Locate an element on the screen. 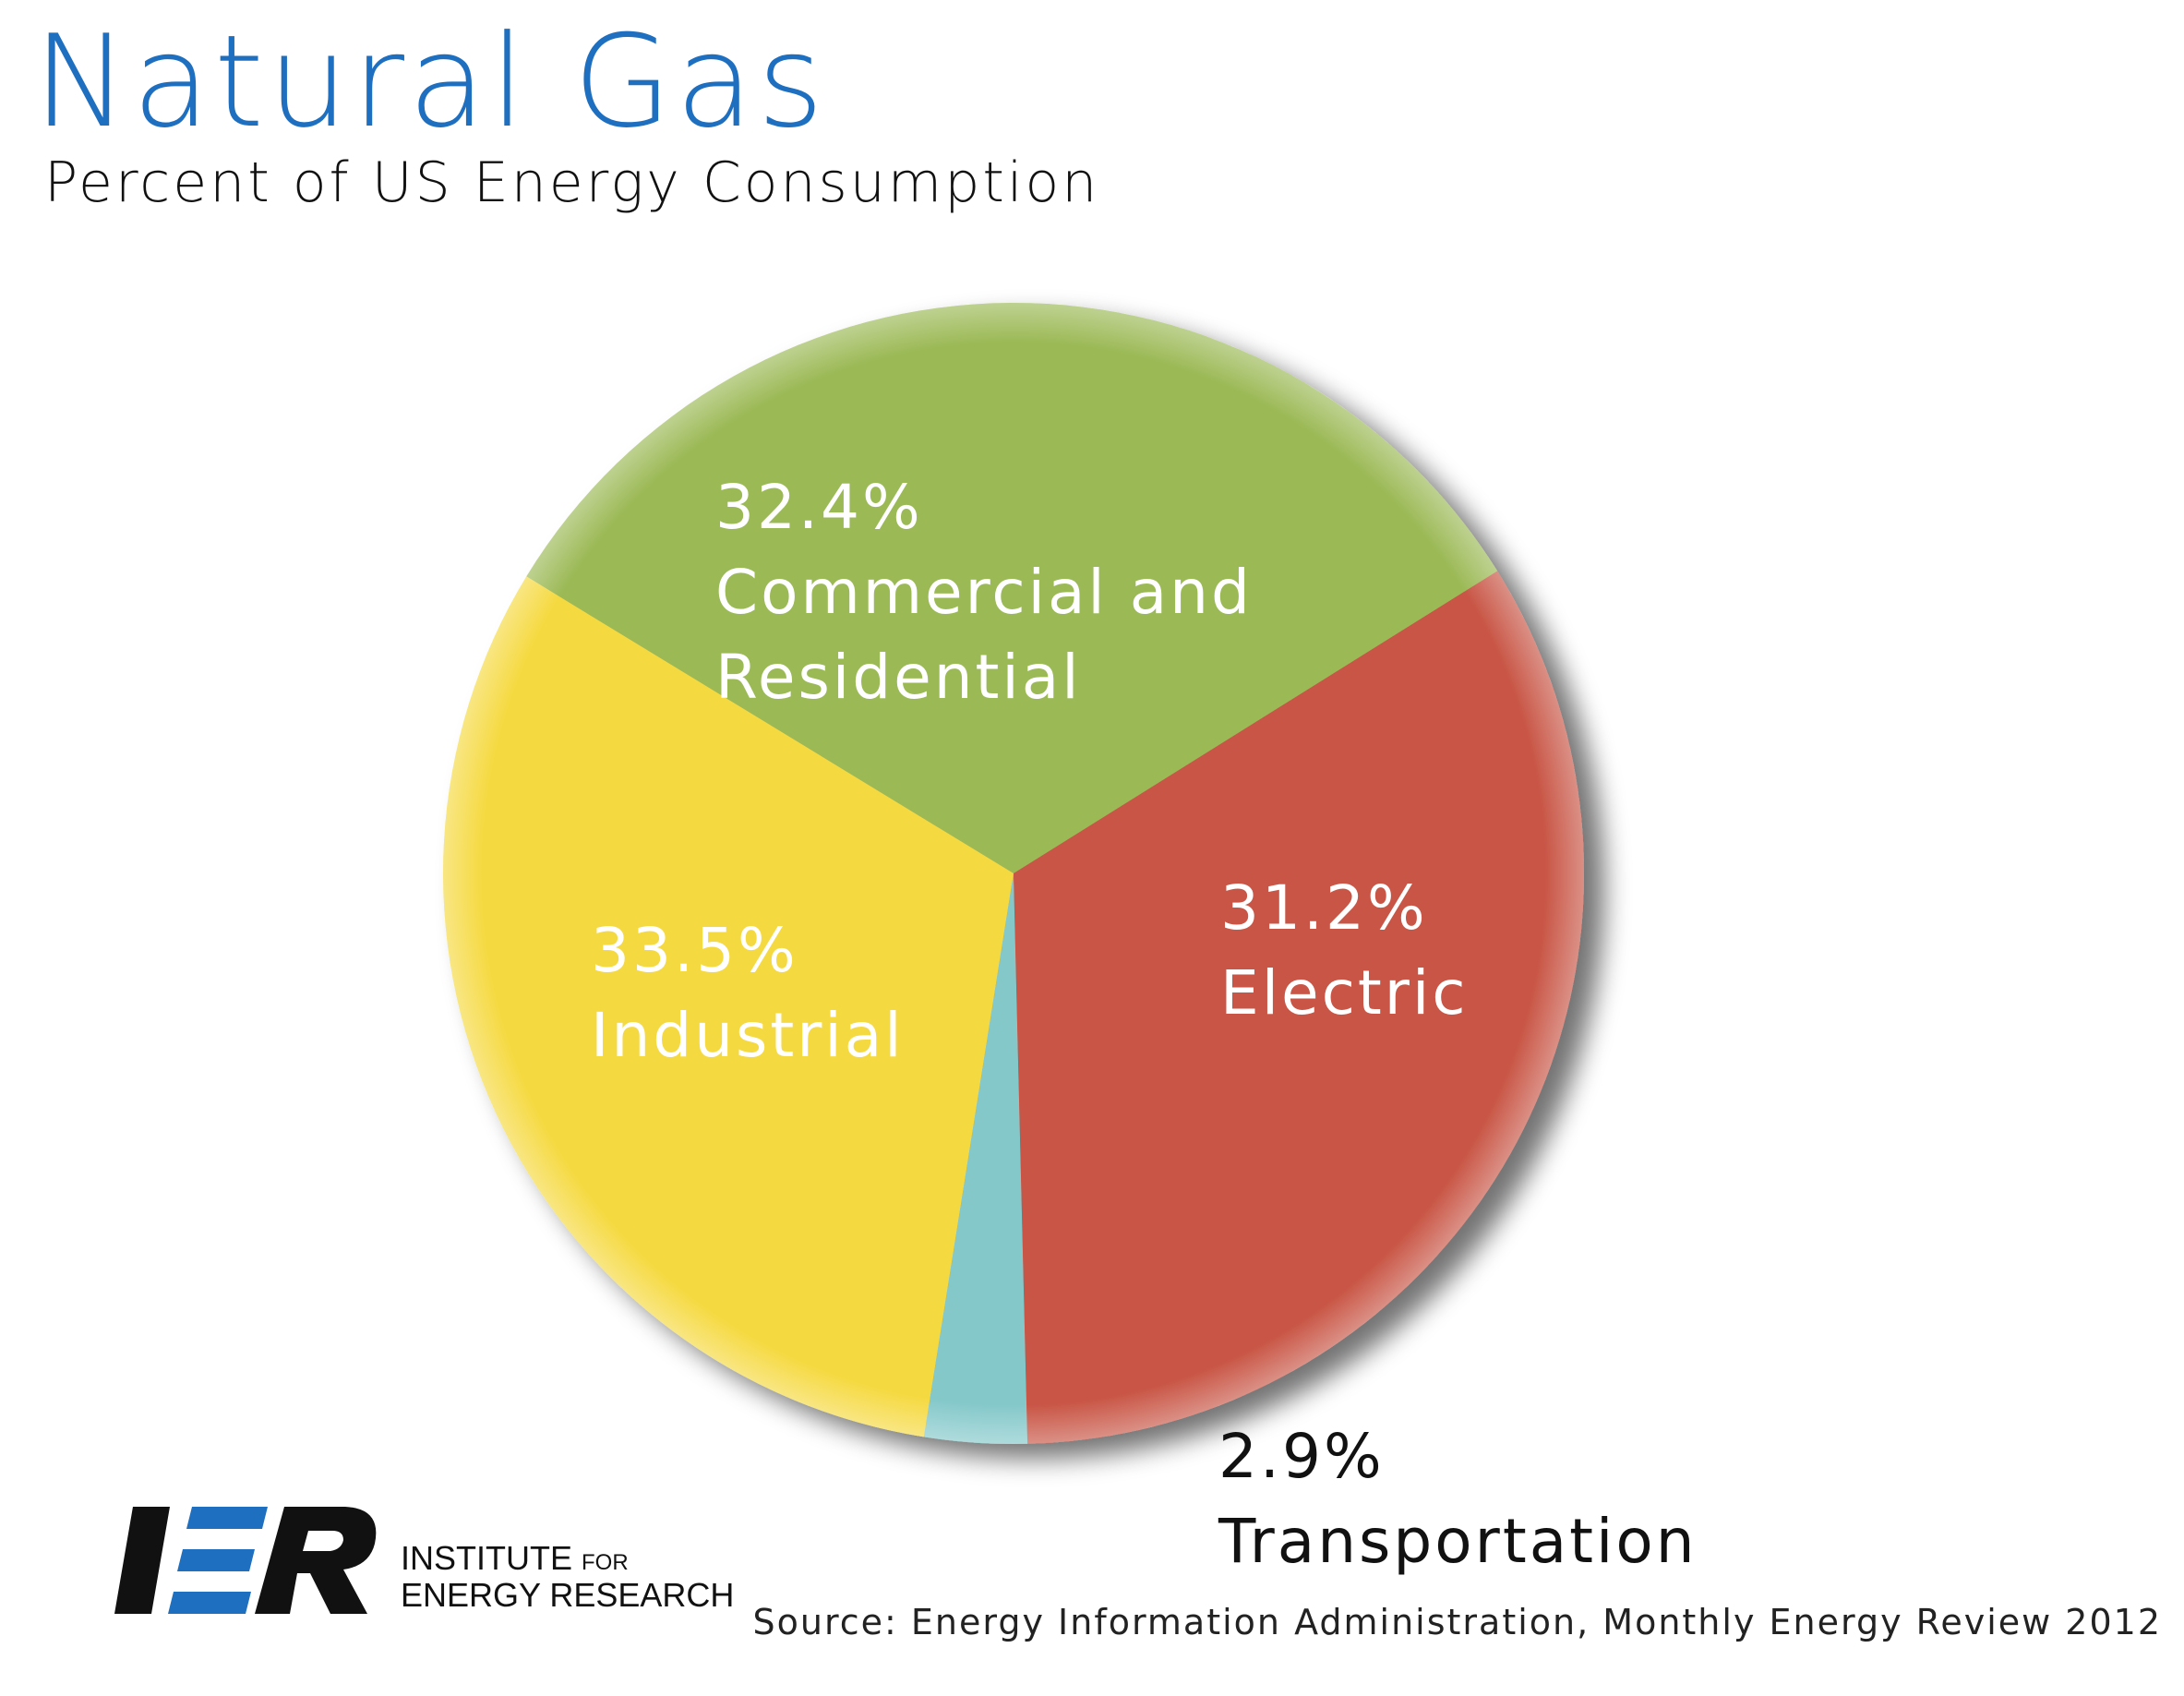  slice-label-electric: 31.2% Electric is located at coordinates (1344, 950).